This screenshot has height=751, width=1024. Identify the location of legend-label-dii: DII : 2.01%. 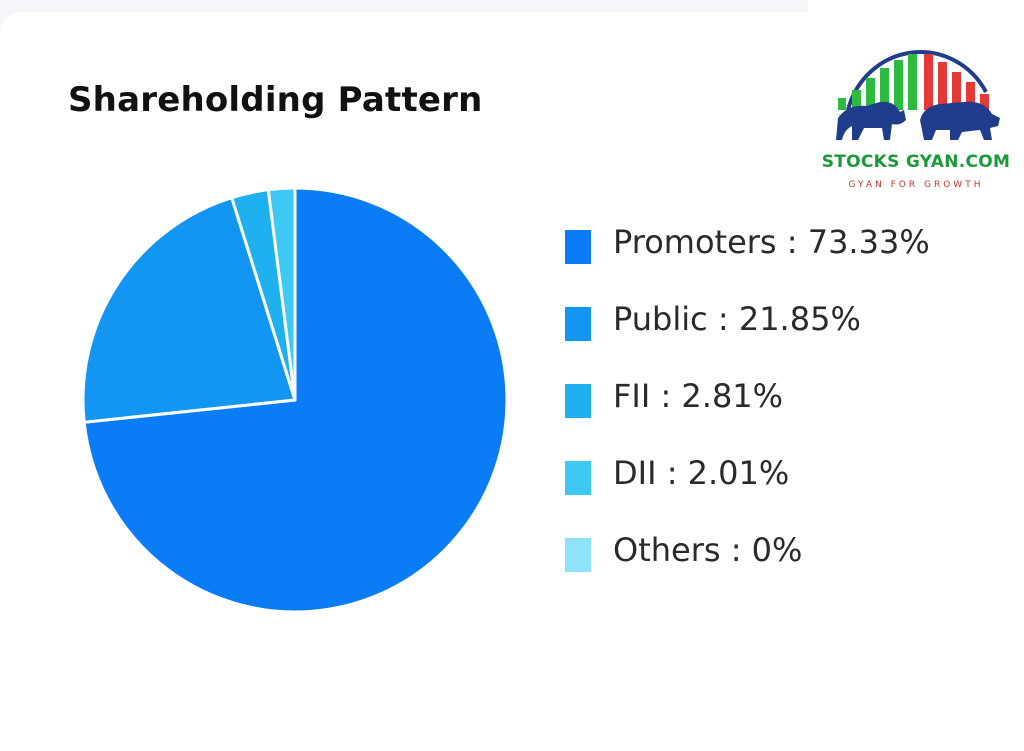
(701, 473).